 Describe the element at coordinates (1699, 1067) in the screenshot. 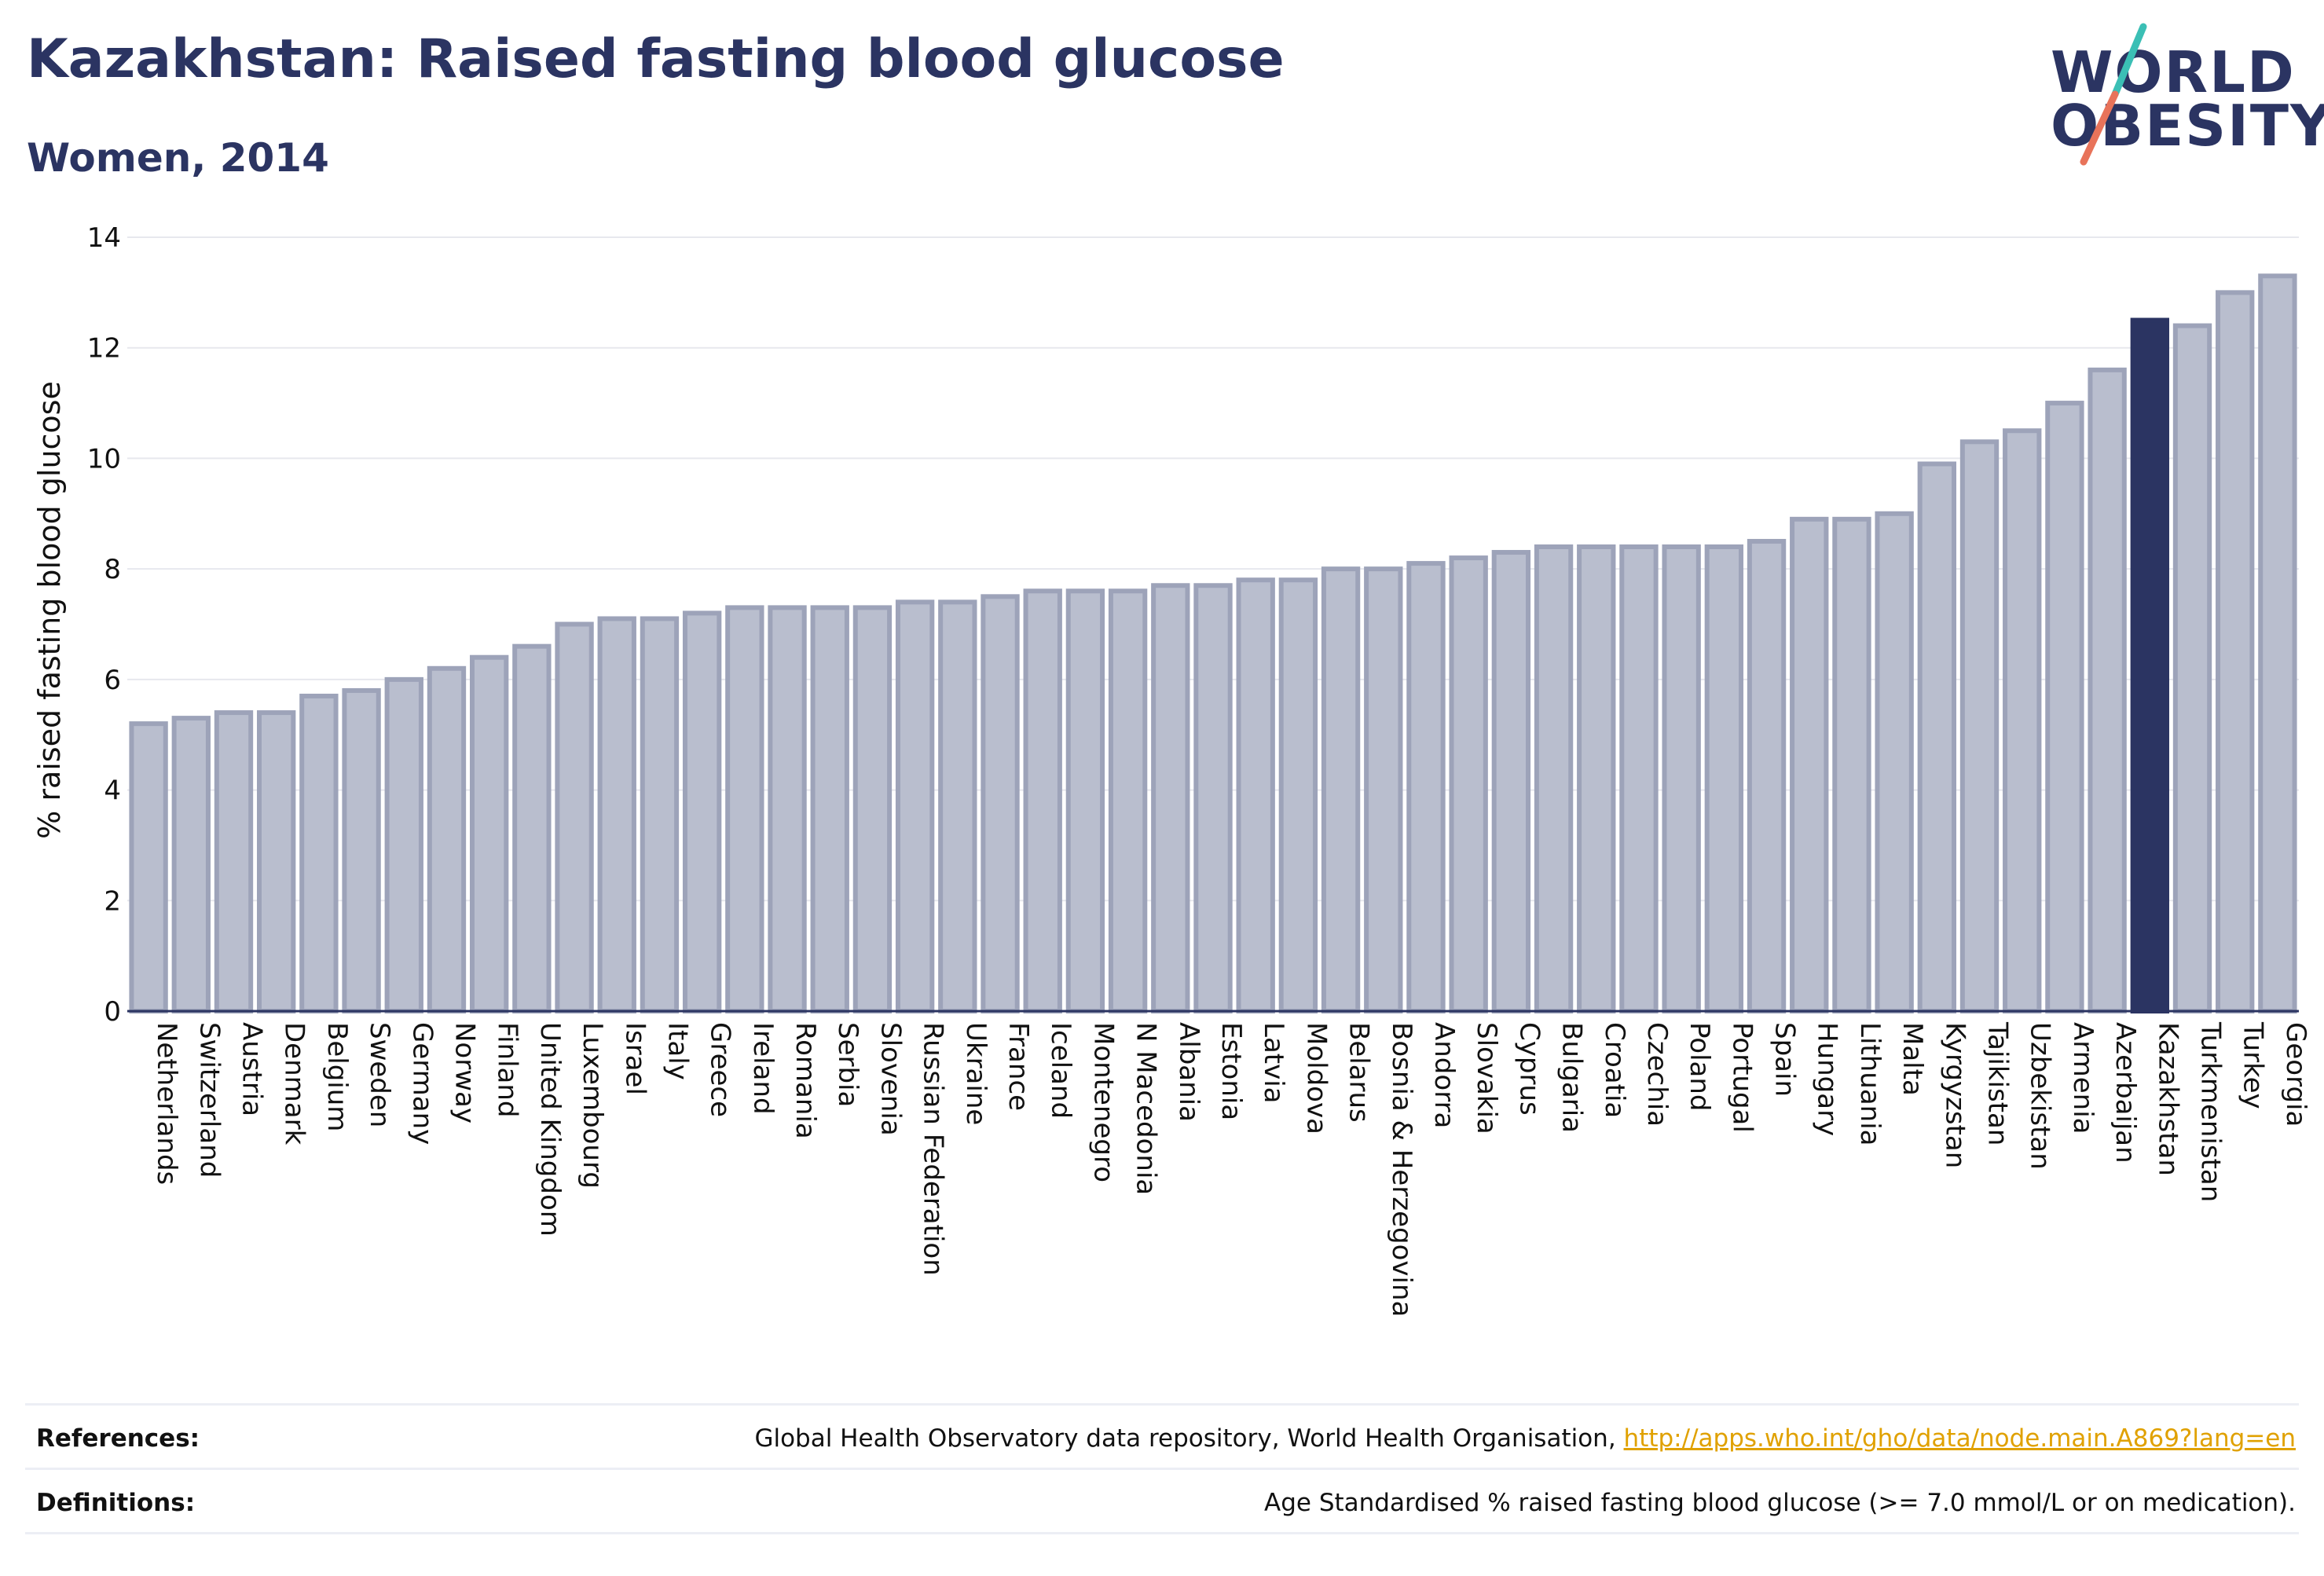

I see `x-tick-label: Poland` at that location.